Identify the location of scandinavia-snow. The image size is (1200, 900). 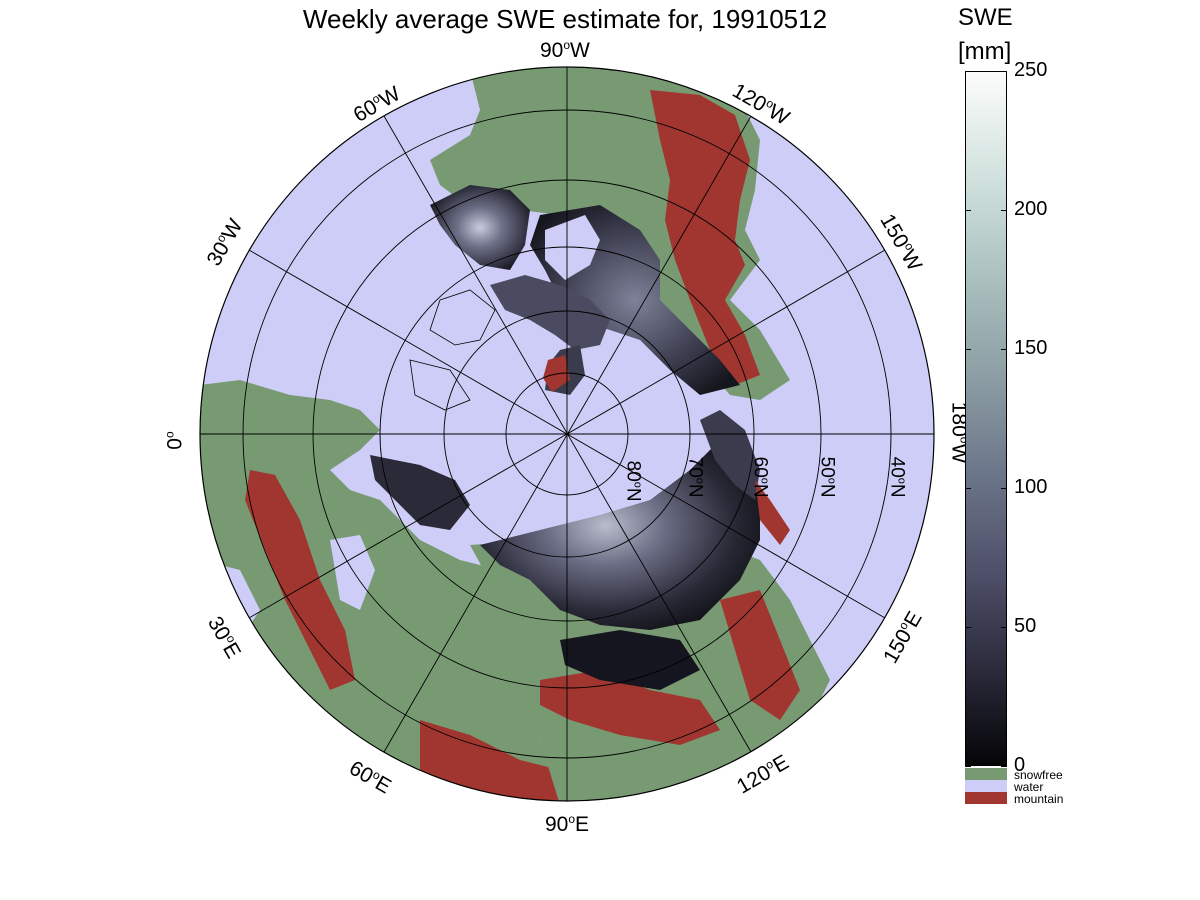
(420, 492).